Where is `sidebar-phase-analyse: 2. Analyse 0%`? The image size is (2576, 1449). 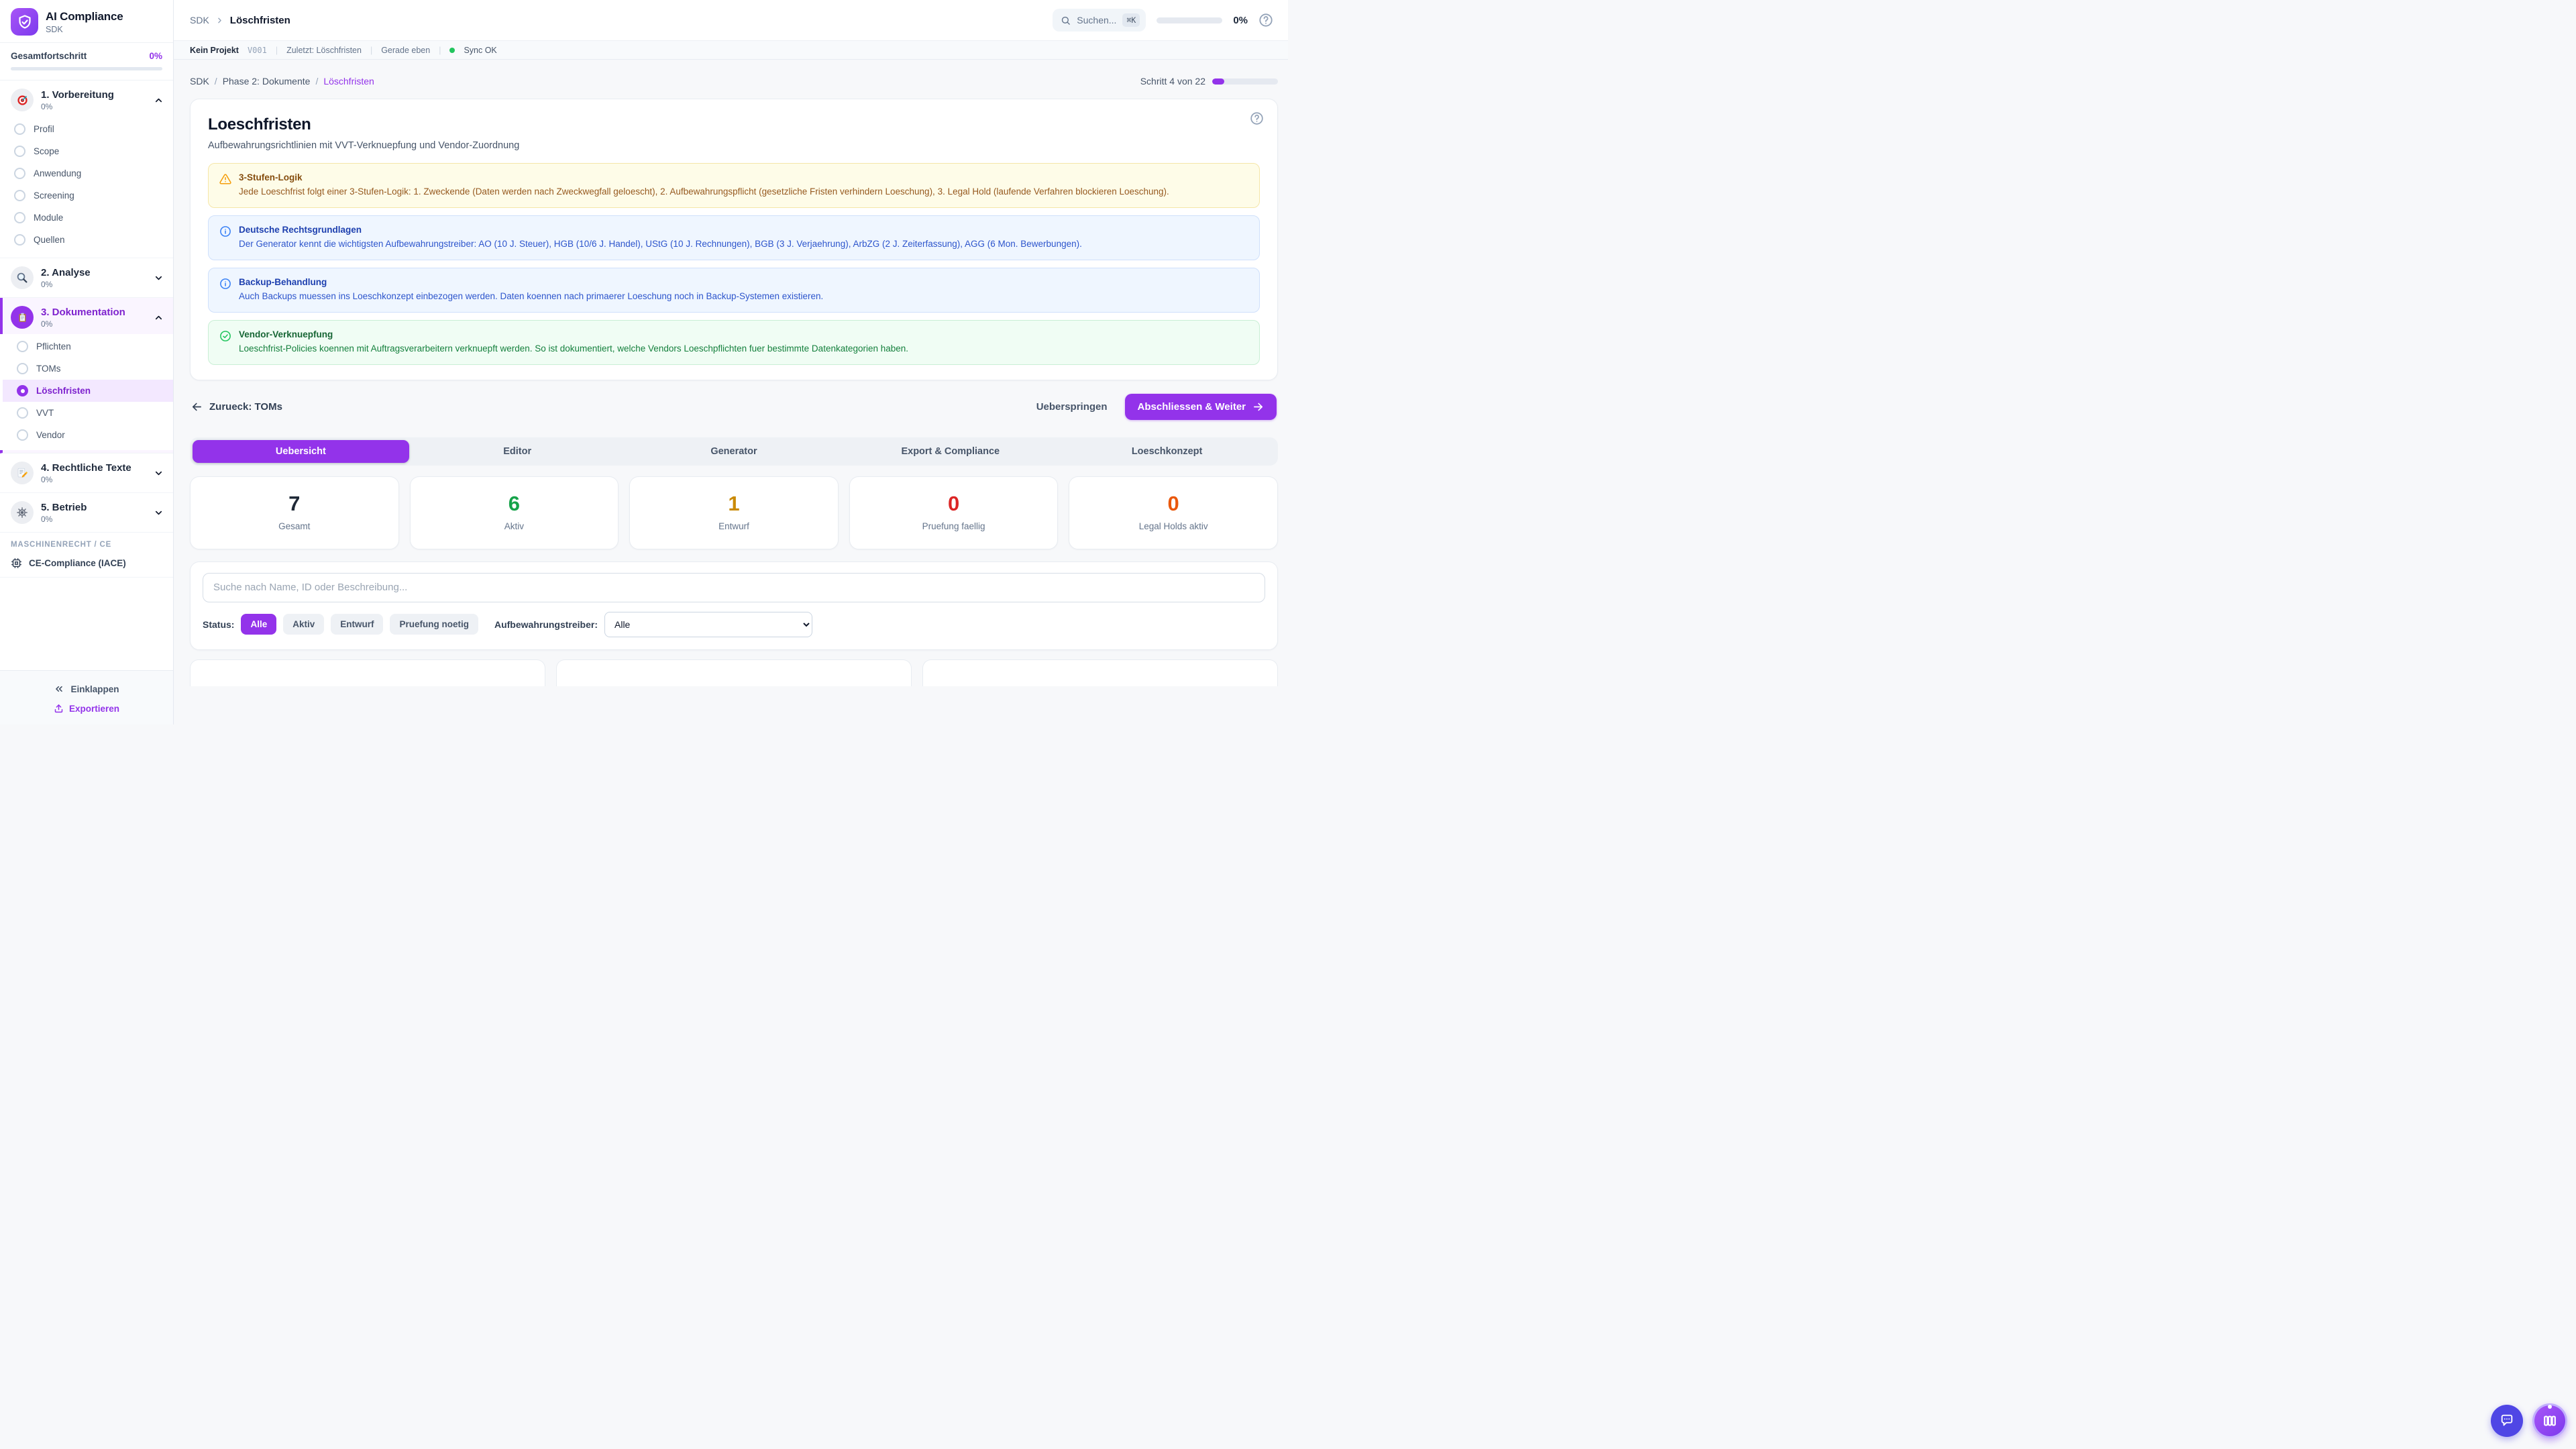 sidebar-phase-analyse: 2. Analyse 0% is located at coordinates (86, 277).